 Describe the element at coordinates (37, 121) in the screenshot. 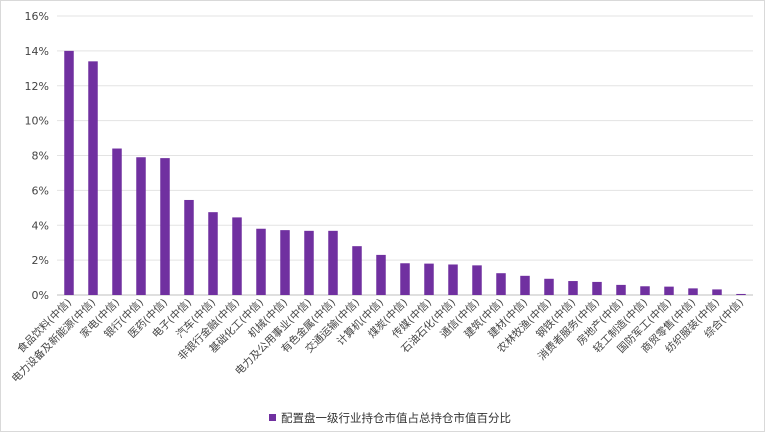

I see `y-tick-label: 10%` at that location.